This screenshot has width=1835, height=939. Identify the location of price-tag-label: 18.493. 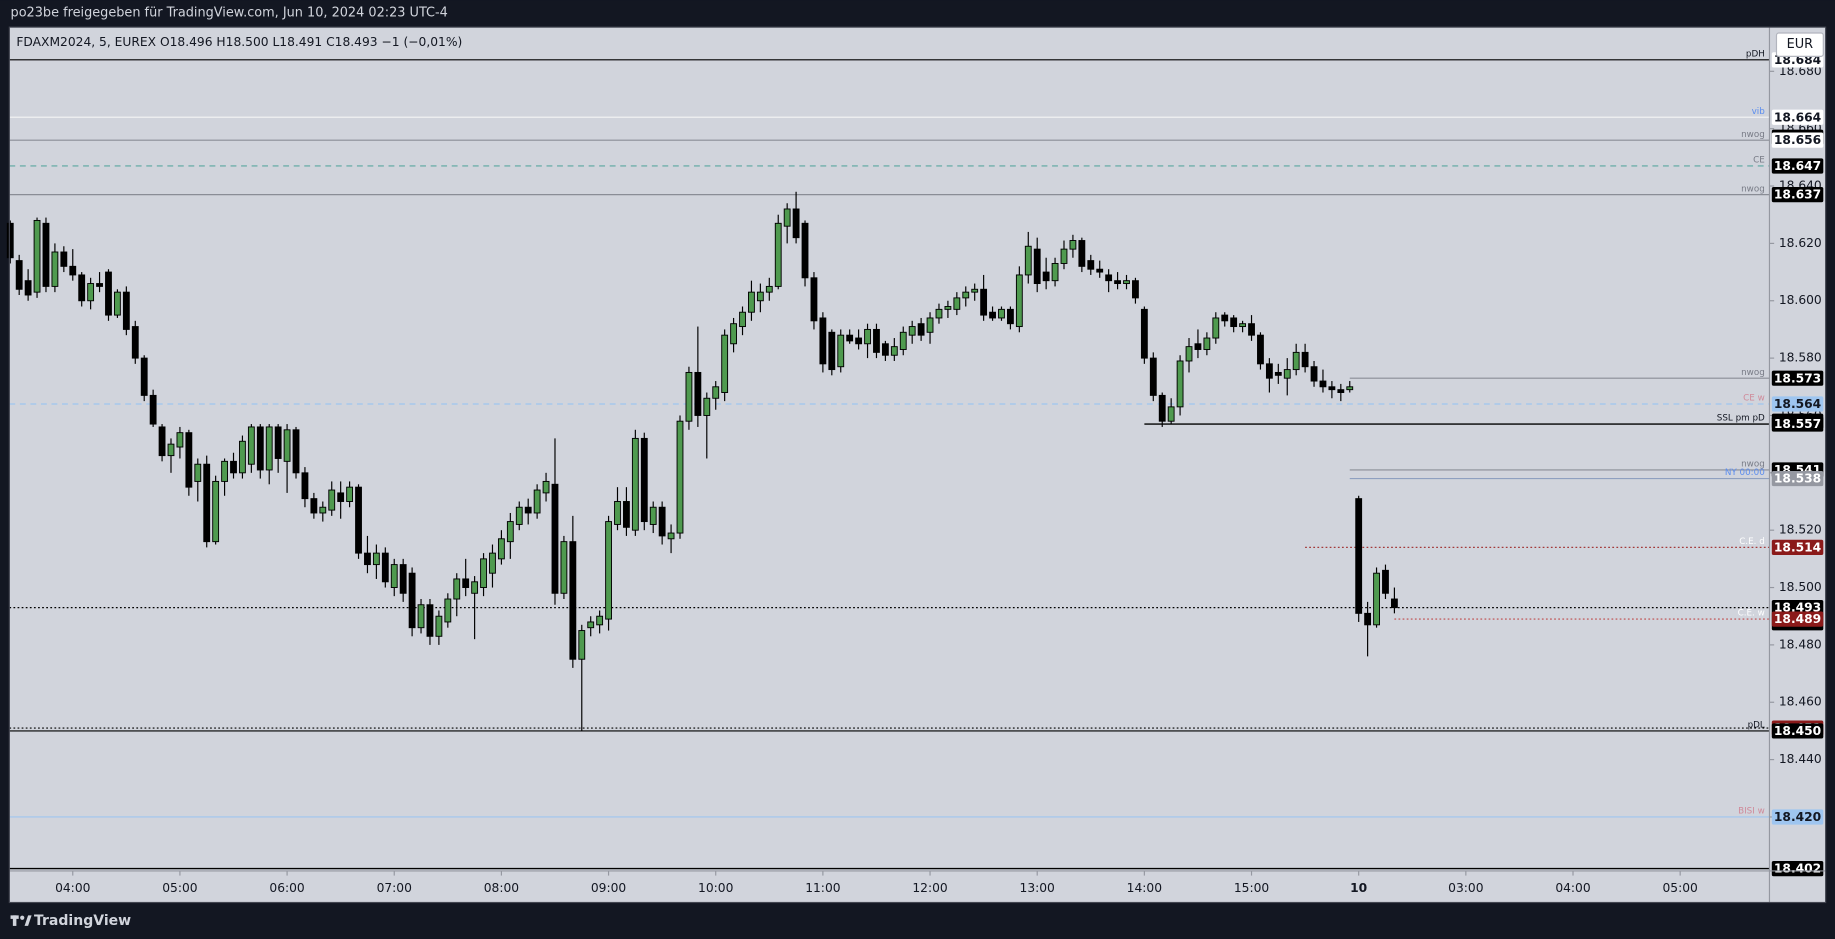
(1797, 608).